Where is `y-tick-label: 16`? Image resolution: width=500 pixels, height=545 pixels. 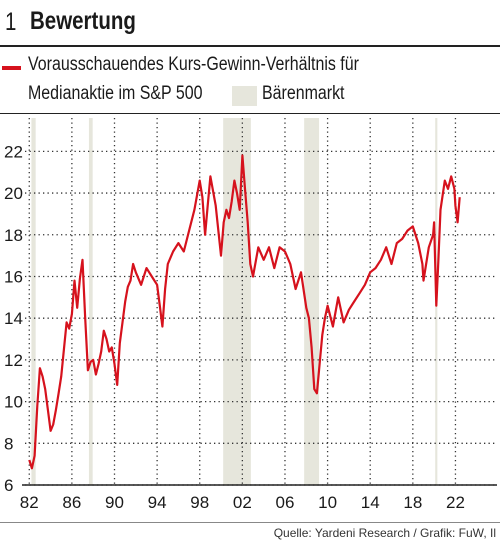
y-tick-label: 16 is located at coordinates (13, 276).